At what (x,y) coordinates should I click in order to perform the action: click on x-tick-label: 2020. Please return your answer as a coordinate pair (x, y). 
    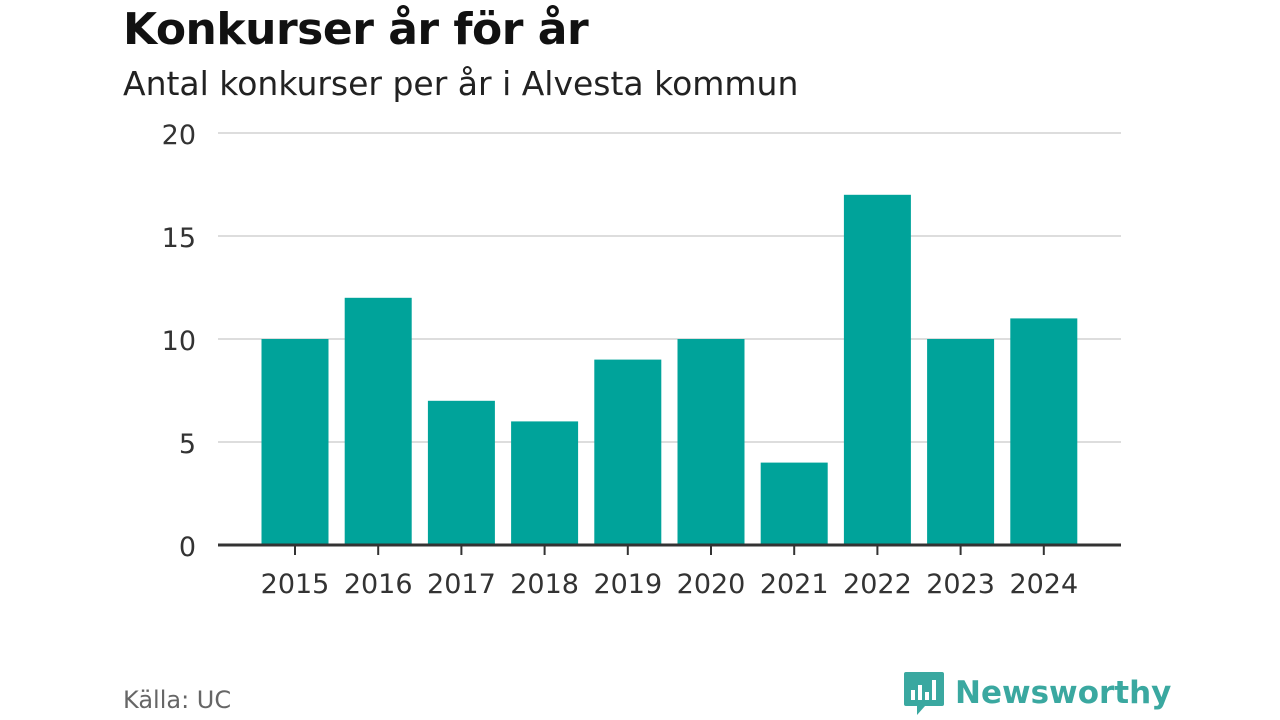
    Looking at the image, I should click on (711, 584).